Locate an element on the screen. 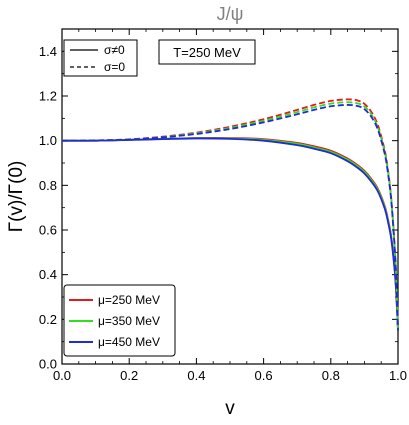  temperature-annotation: T=250 MeV is located at coordinates (207, 52).